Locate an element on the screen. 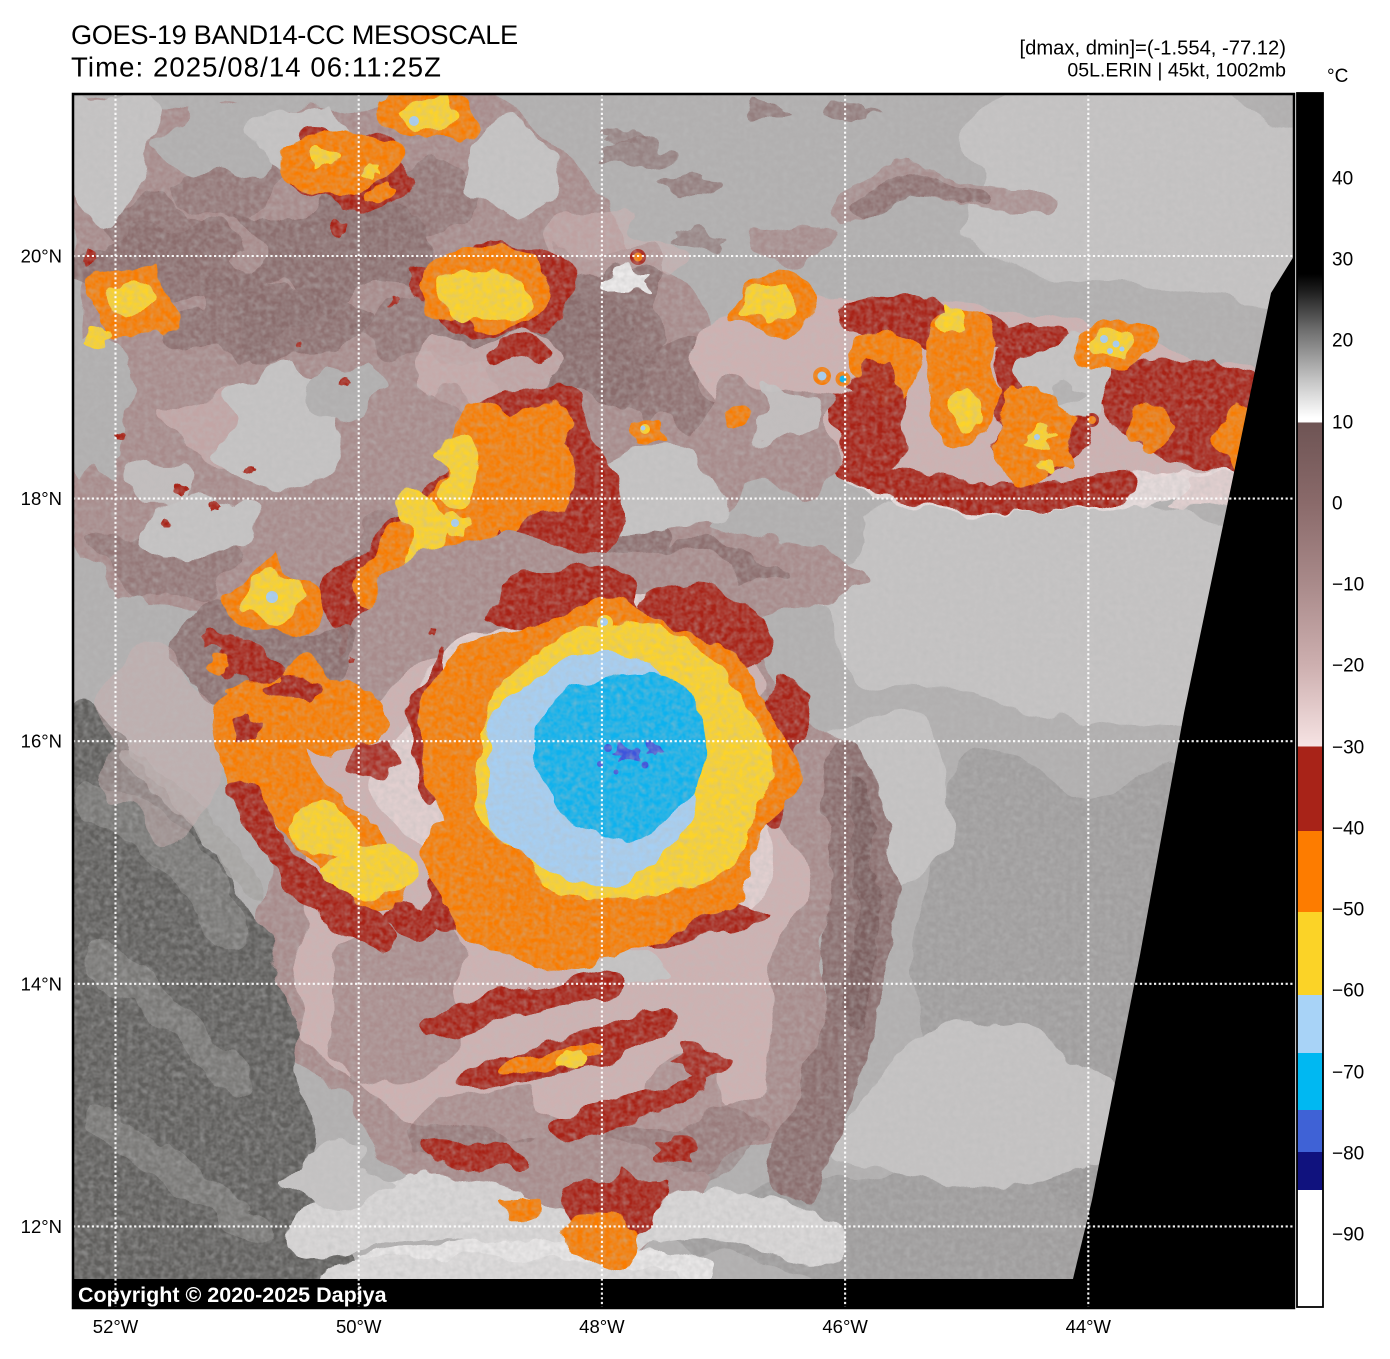 This screenshot has width=1390, height=1359. svg-text: 20 is located at coordinates (1342, 341).